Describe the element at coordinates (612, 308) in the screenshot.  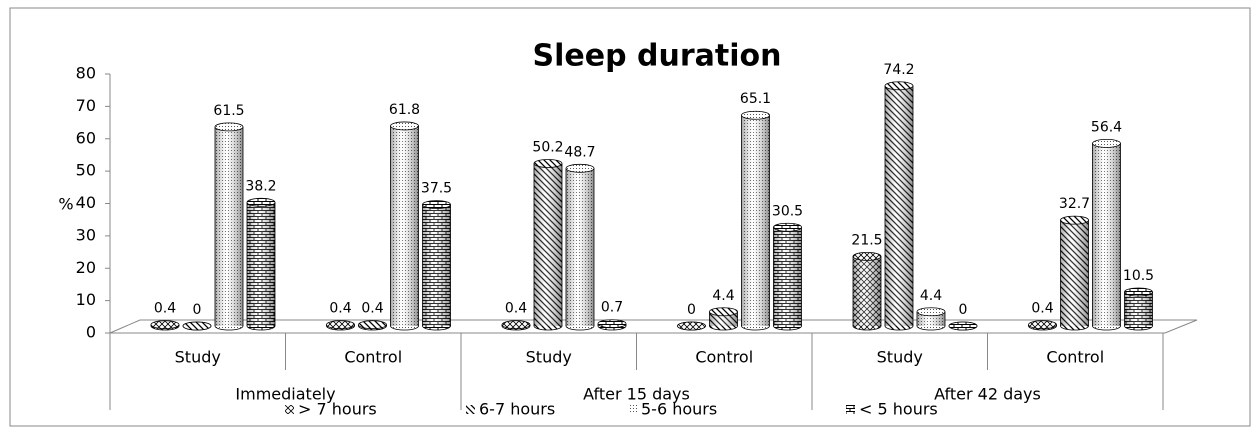
I see `value-label: 0.7` at that location.